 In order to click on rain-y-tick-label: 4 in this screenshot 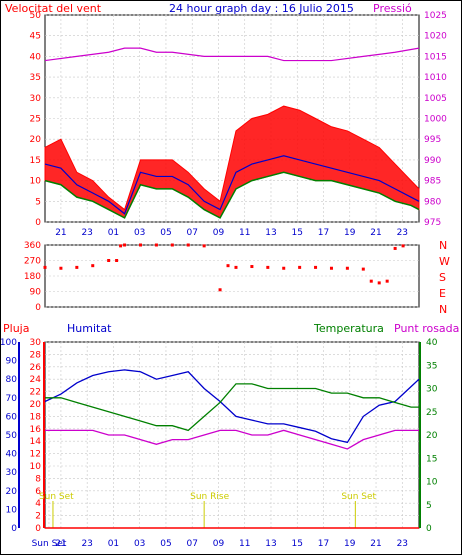, I will do `click(38, 504)`.